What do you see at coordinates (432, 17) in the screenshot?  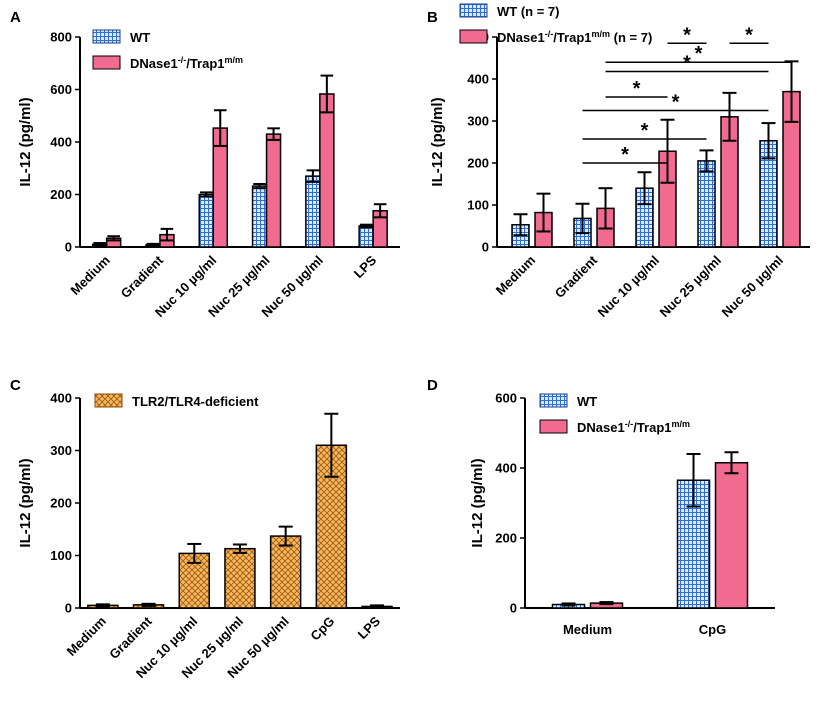 I see `panel-letter: B` at bounding box center [432, 17].